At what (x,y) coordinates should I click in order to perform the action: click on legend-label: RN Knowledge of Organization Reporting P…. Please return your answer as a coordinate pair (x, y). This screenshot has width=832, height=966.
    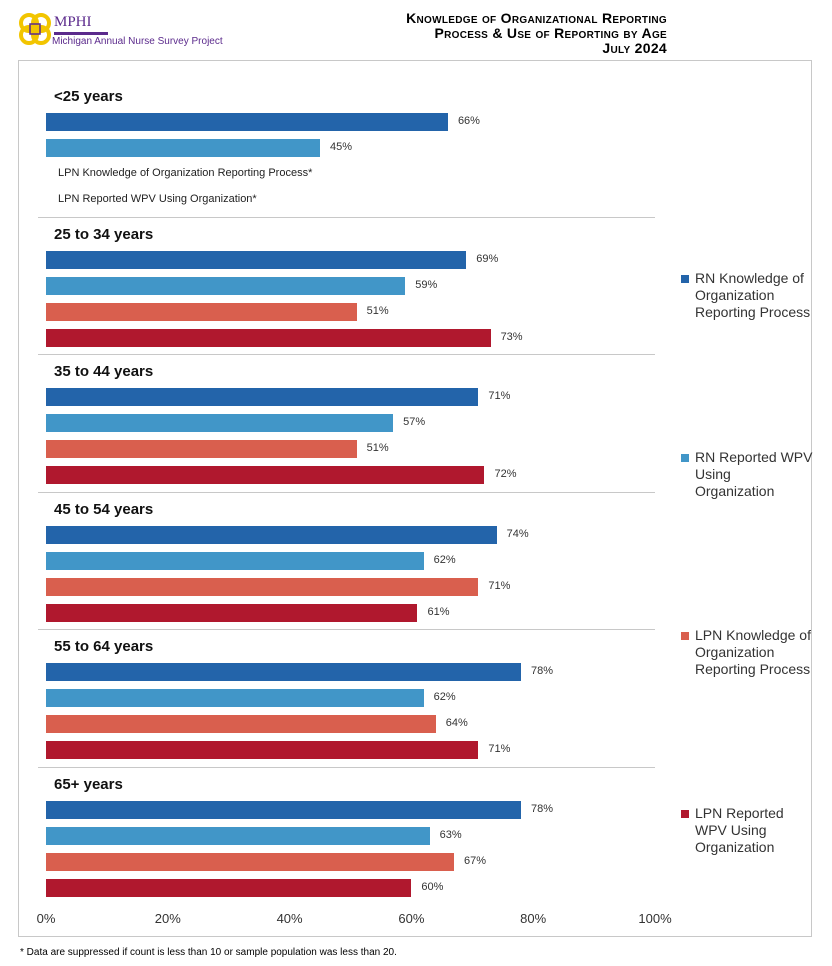
    Looking at the image, I should click on (753, 295).